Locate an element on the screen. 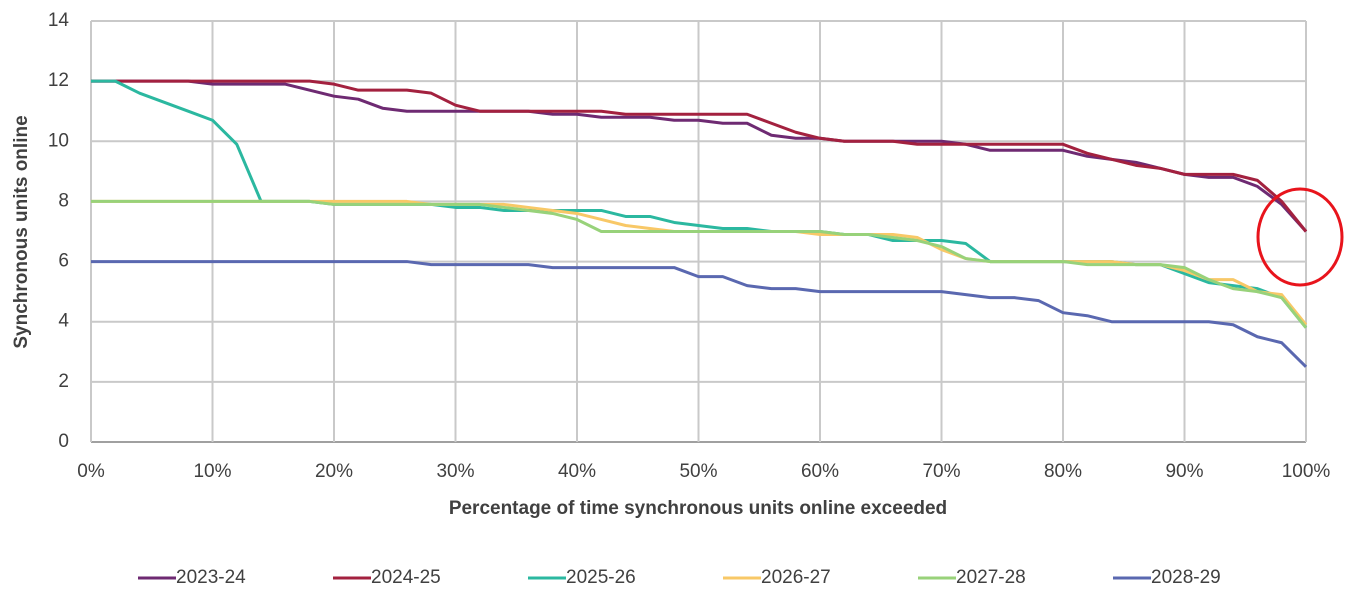  y-tick-label: 14 is located at coordinates (59, 20).